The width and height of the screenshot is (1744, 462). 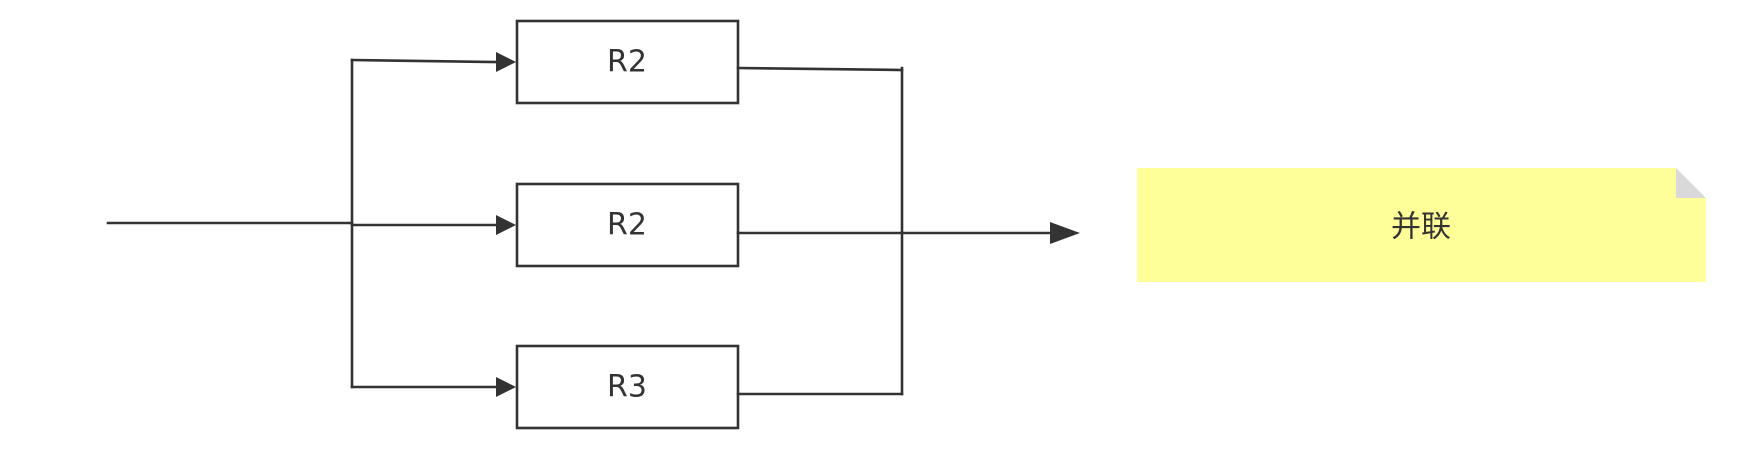 I want to click on branch-arrow-middle, so click(x=506, y=225).